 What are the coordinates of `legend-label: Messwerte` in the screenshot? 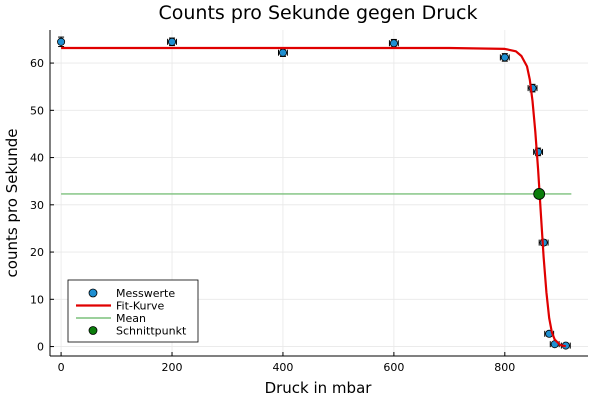 It's located at (145, 293).